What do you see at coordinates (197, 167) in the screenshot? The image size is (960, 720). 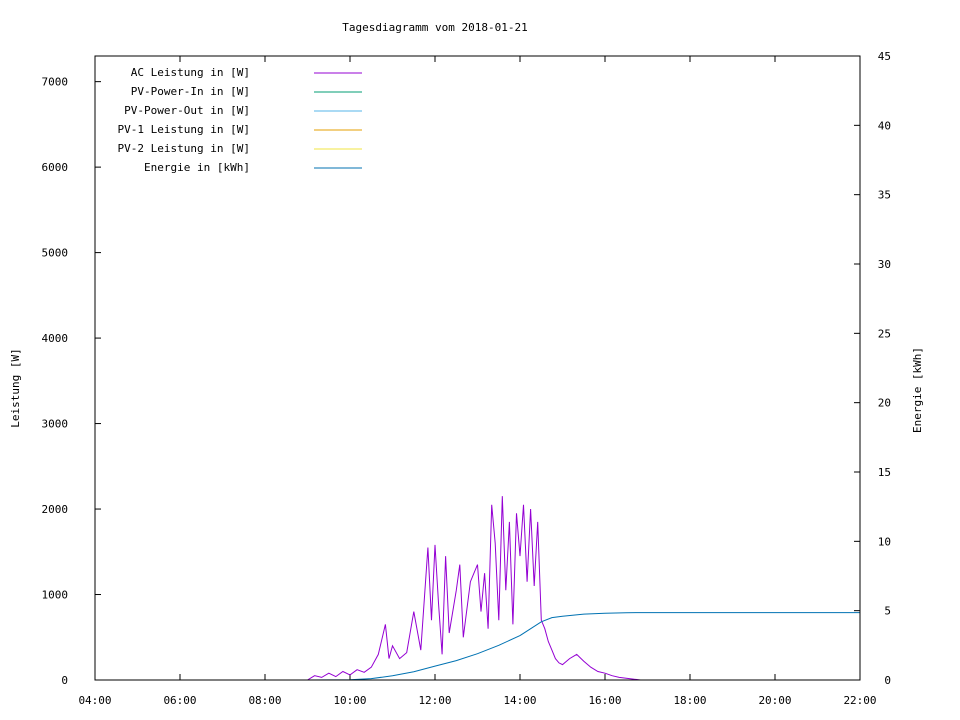 I see `legend-label: Energie in [kWh]` at bounding box center [197, 167].